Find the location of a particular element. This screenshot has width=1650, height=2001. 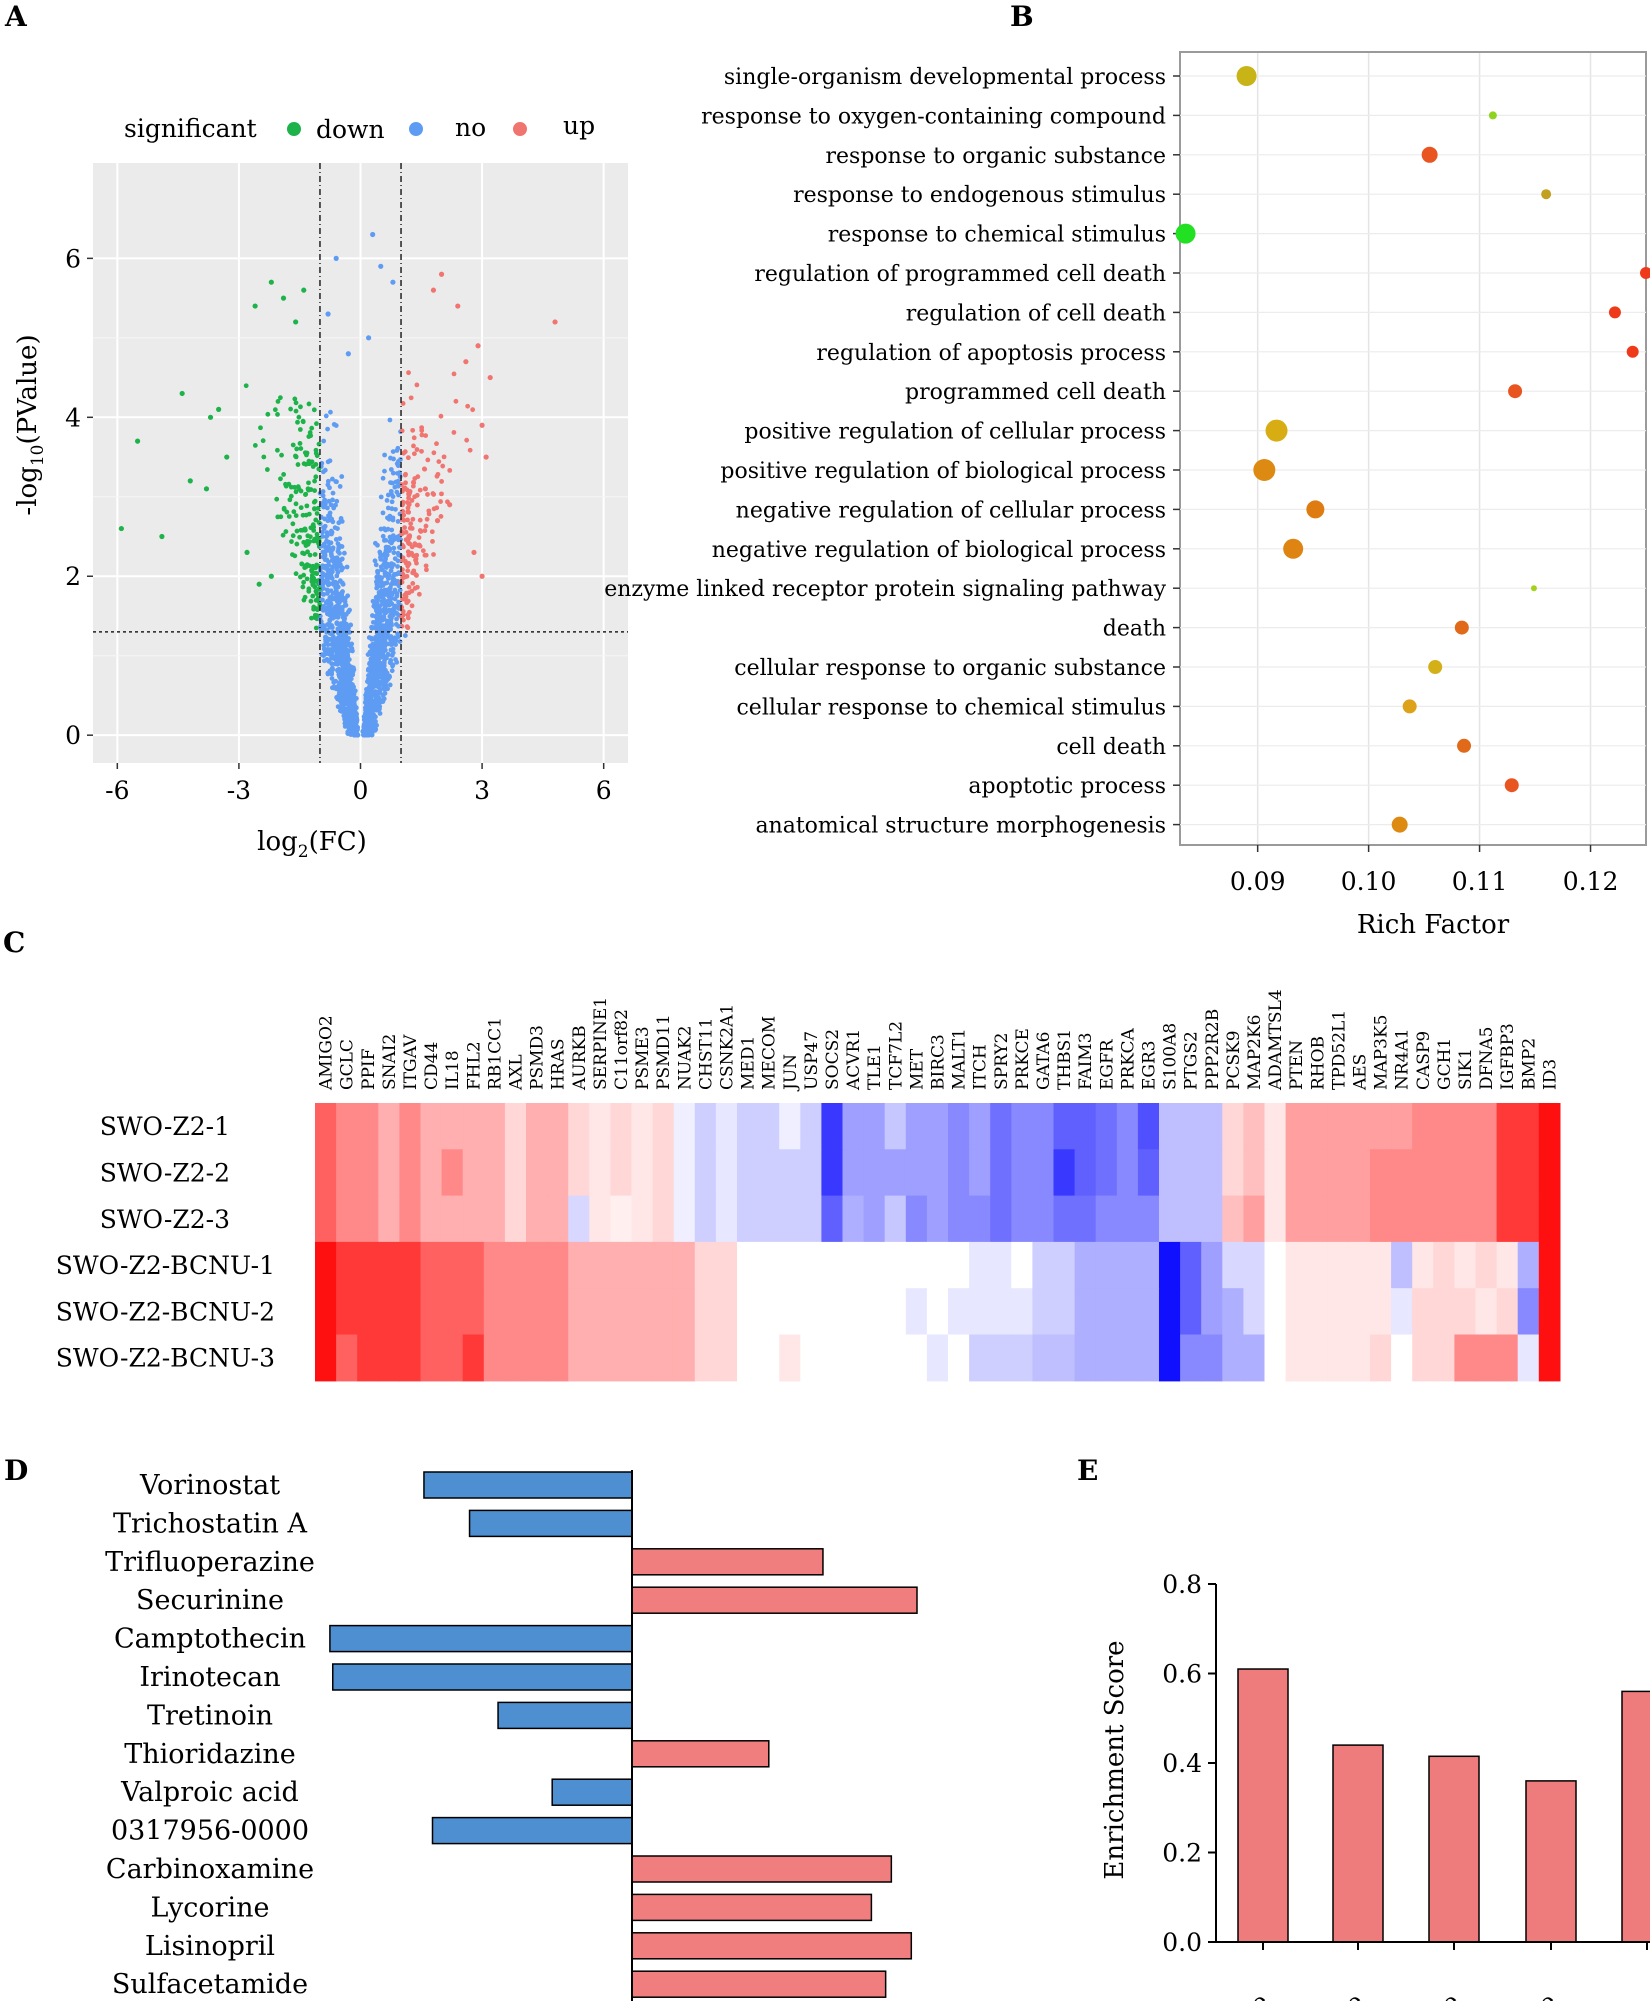

term-label: negative regulation of cellular process is located at coordinates (951, 510).